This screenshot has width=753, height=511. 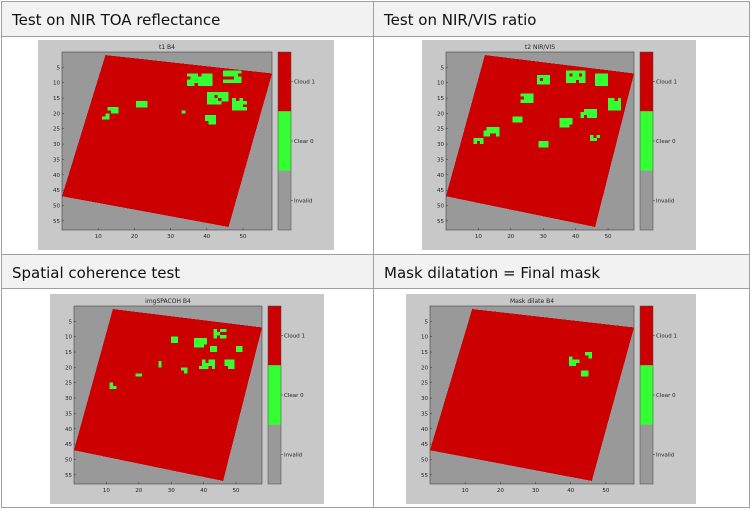 What do you see at coordinates (56, 145) in the screenshot?
I see `y-tick-label: 30` at bounding box center [56, 145].